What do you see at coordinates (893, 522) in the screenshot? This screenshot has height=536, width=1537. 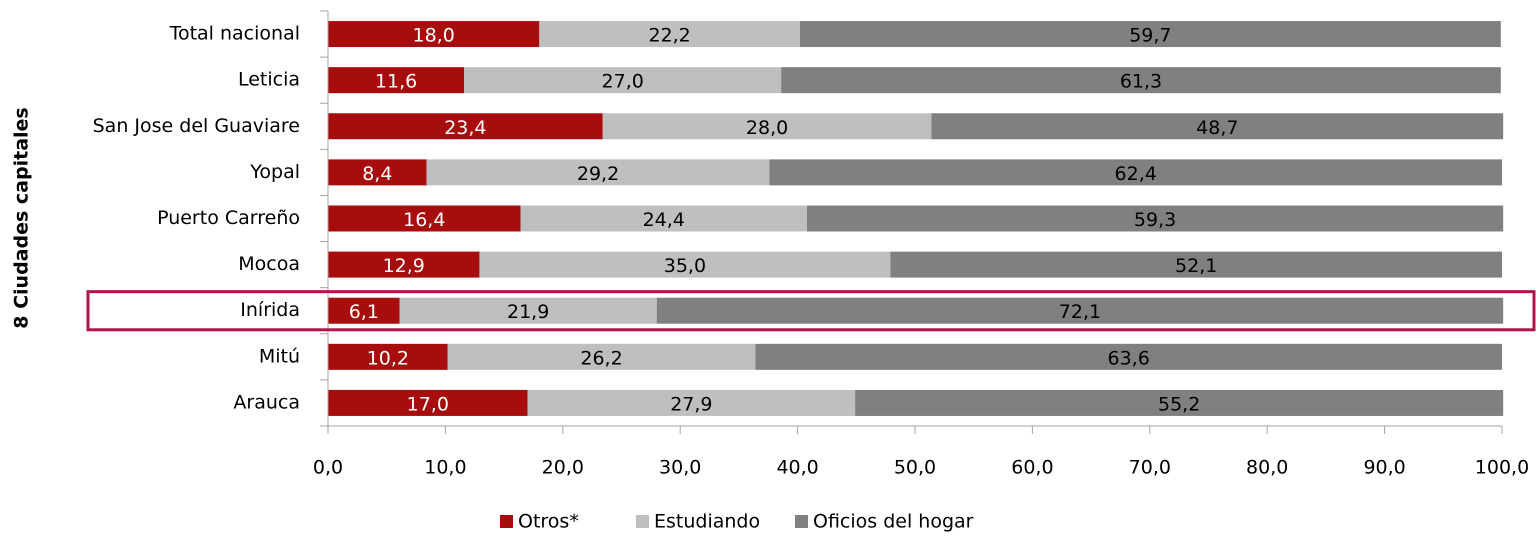 I see `legend-label: Oficios del hogar` at bounding box center [893, 522].